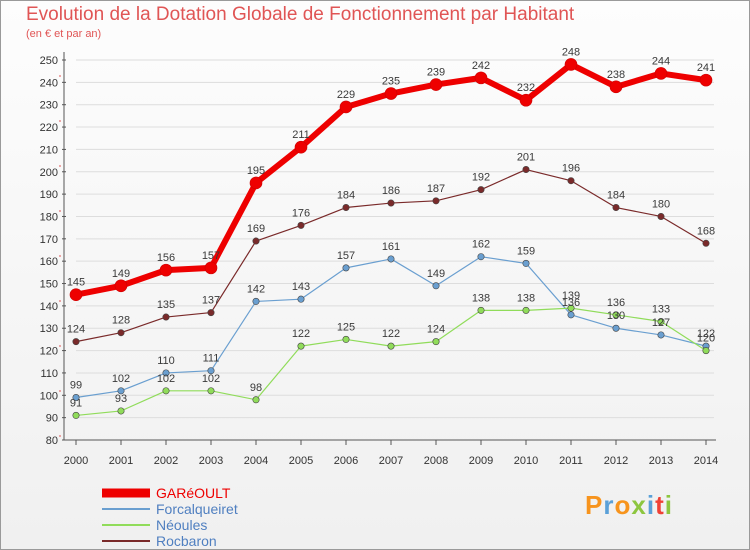 This screenshot has width=750, height=550. Describe the element at coordinates (639, 505) in the screenshot. I see `logo-letter: x` at that location.